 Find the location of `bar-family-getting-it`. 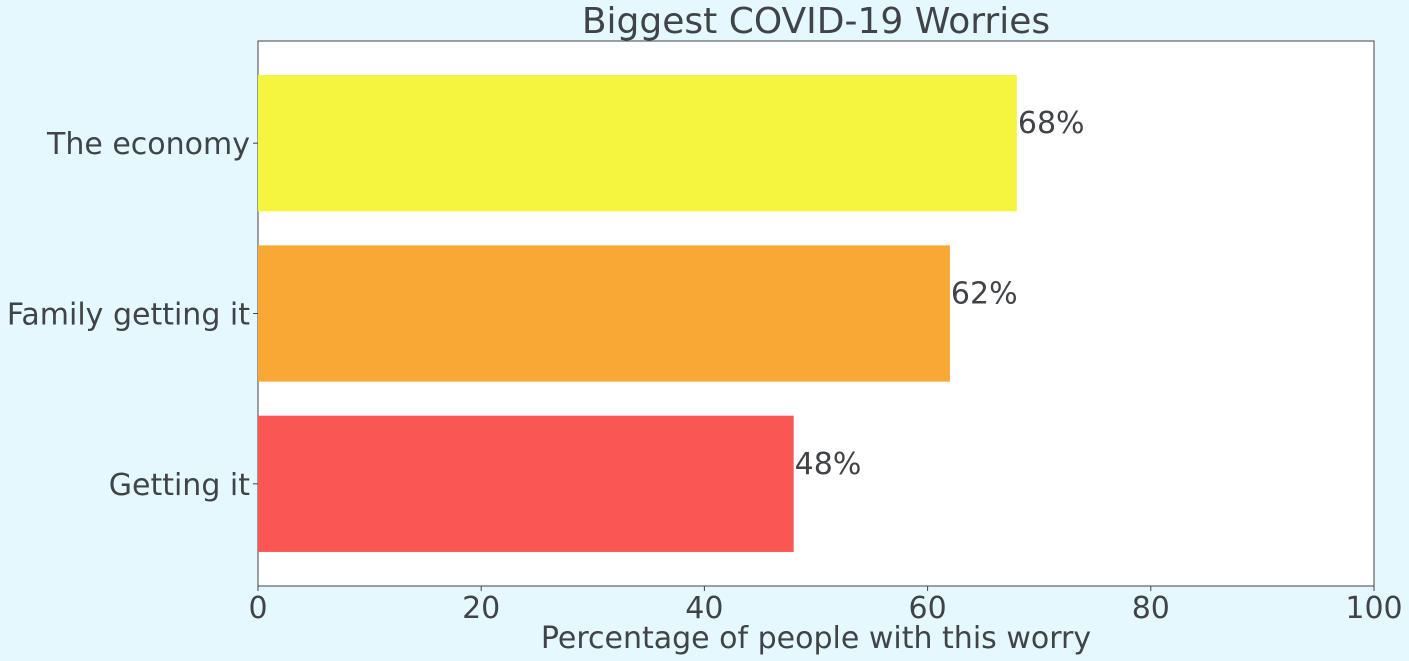

bar-family-getting-it is located at coordinates (604, 313).